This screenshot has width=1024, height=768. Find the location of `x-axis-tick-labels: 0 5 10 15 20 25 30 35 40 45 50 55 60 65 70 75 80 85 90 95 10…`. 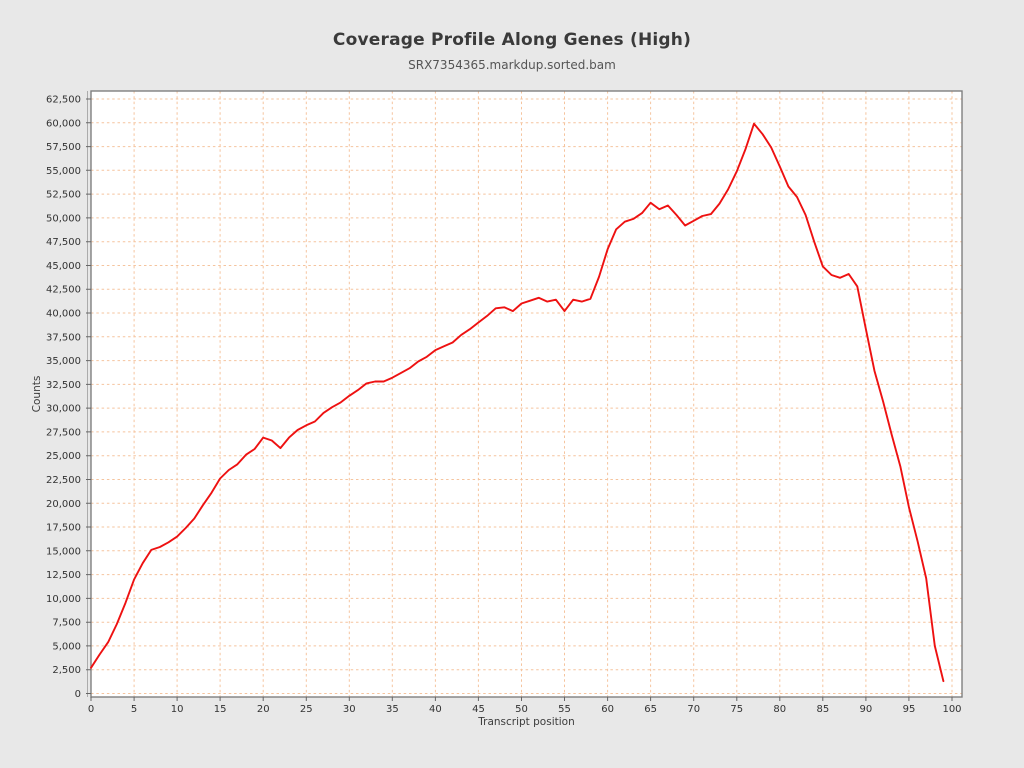

x-axis-tick-labels: 0 5 10 15 20 25 30 35 40 45 50 55 60 65 70 75 80 85 90 95 10… is located at coordinates (525, 709).